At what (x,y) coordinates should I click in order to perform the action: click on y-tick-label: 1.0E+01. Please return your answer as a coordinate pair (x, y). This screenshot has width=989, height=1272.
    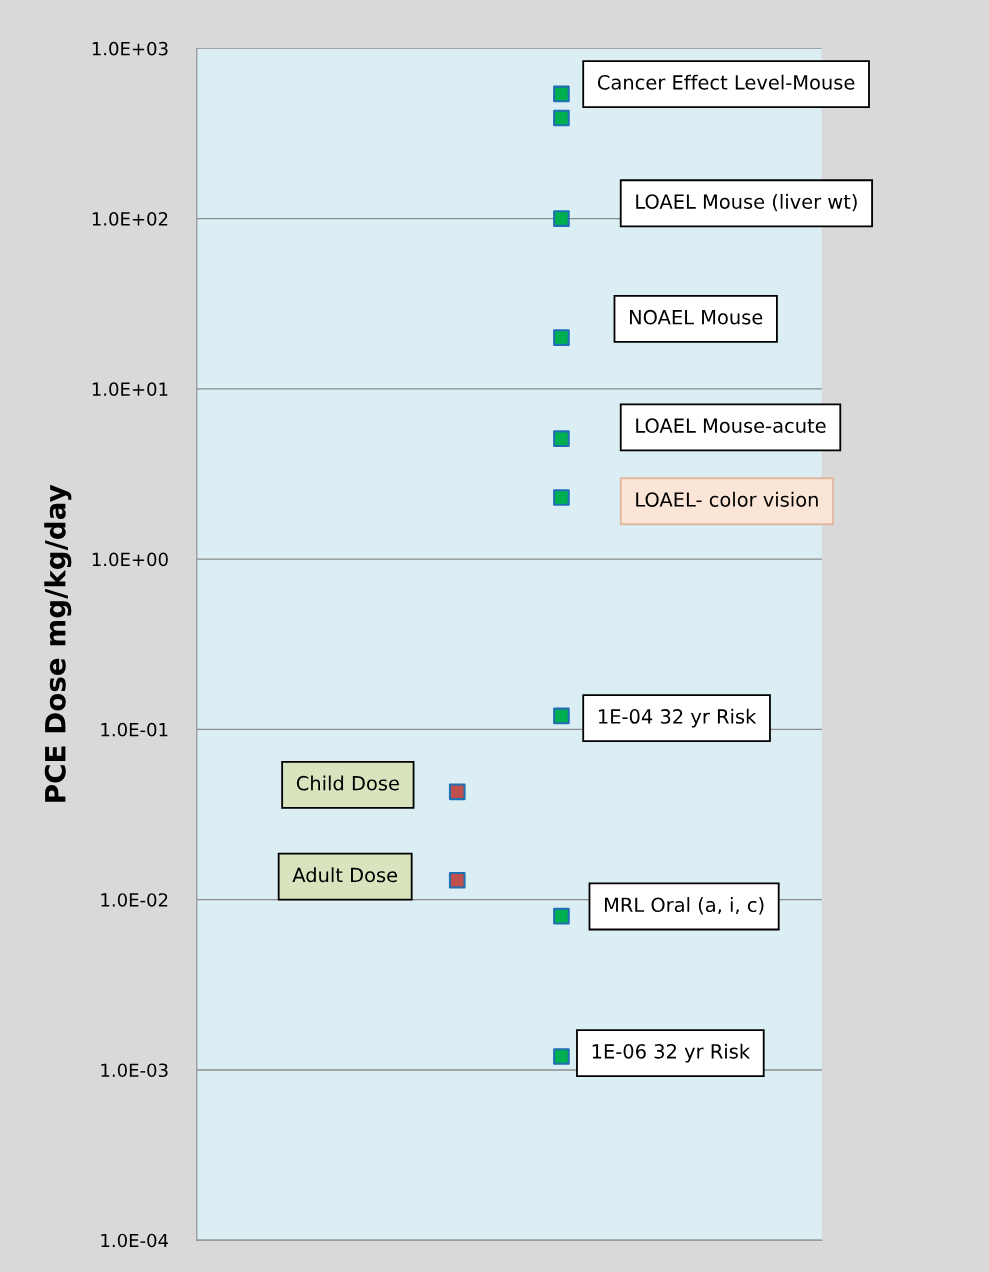
    Looking at the image, I should click on (130, 389).